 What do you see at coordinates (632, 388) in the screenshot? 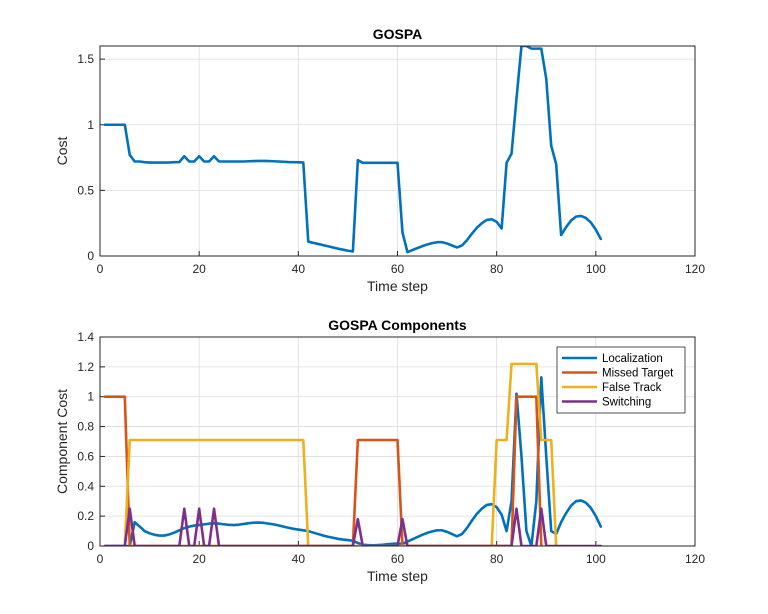
I see `legend-label-false-track: False Track` at bounding box center [632, 388].